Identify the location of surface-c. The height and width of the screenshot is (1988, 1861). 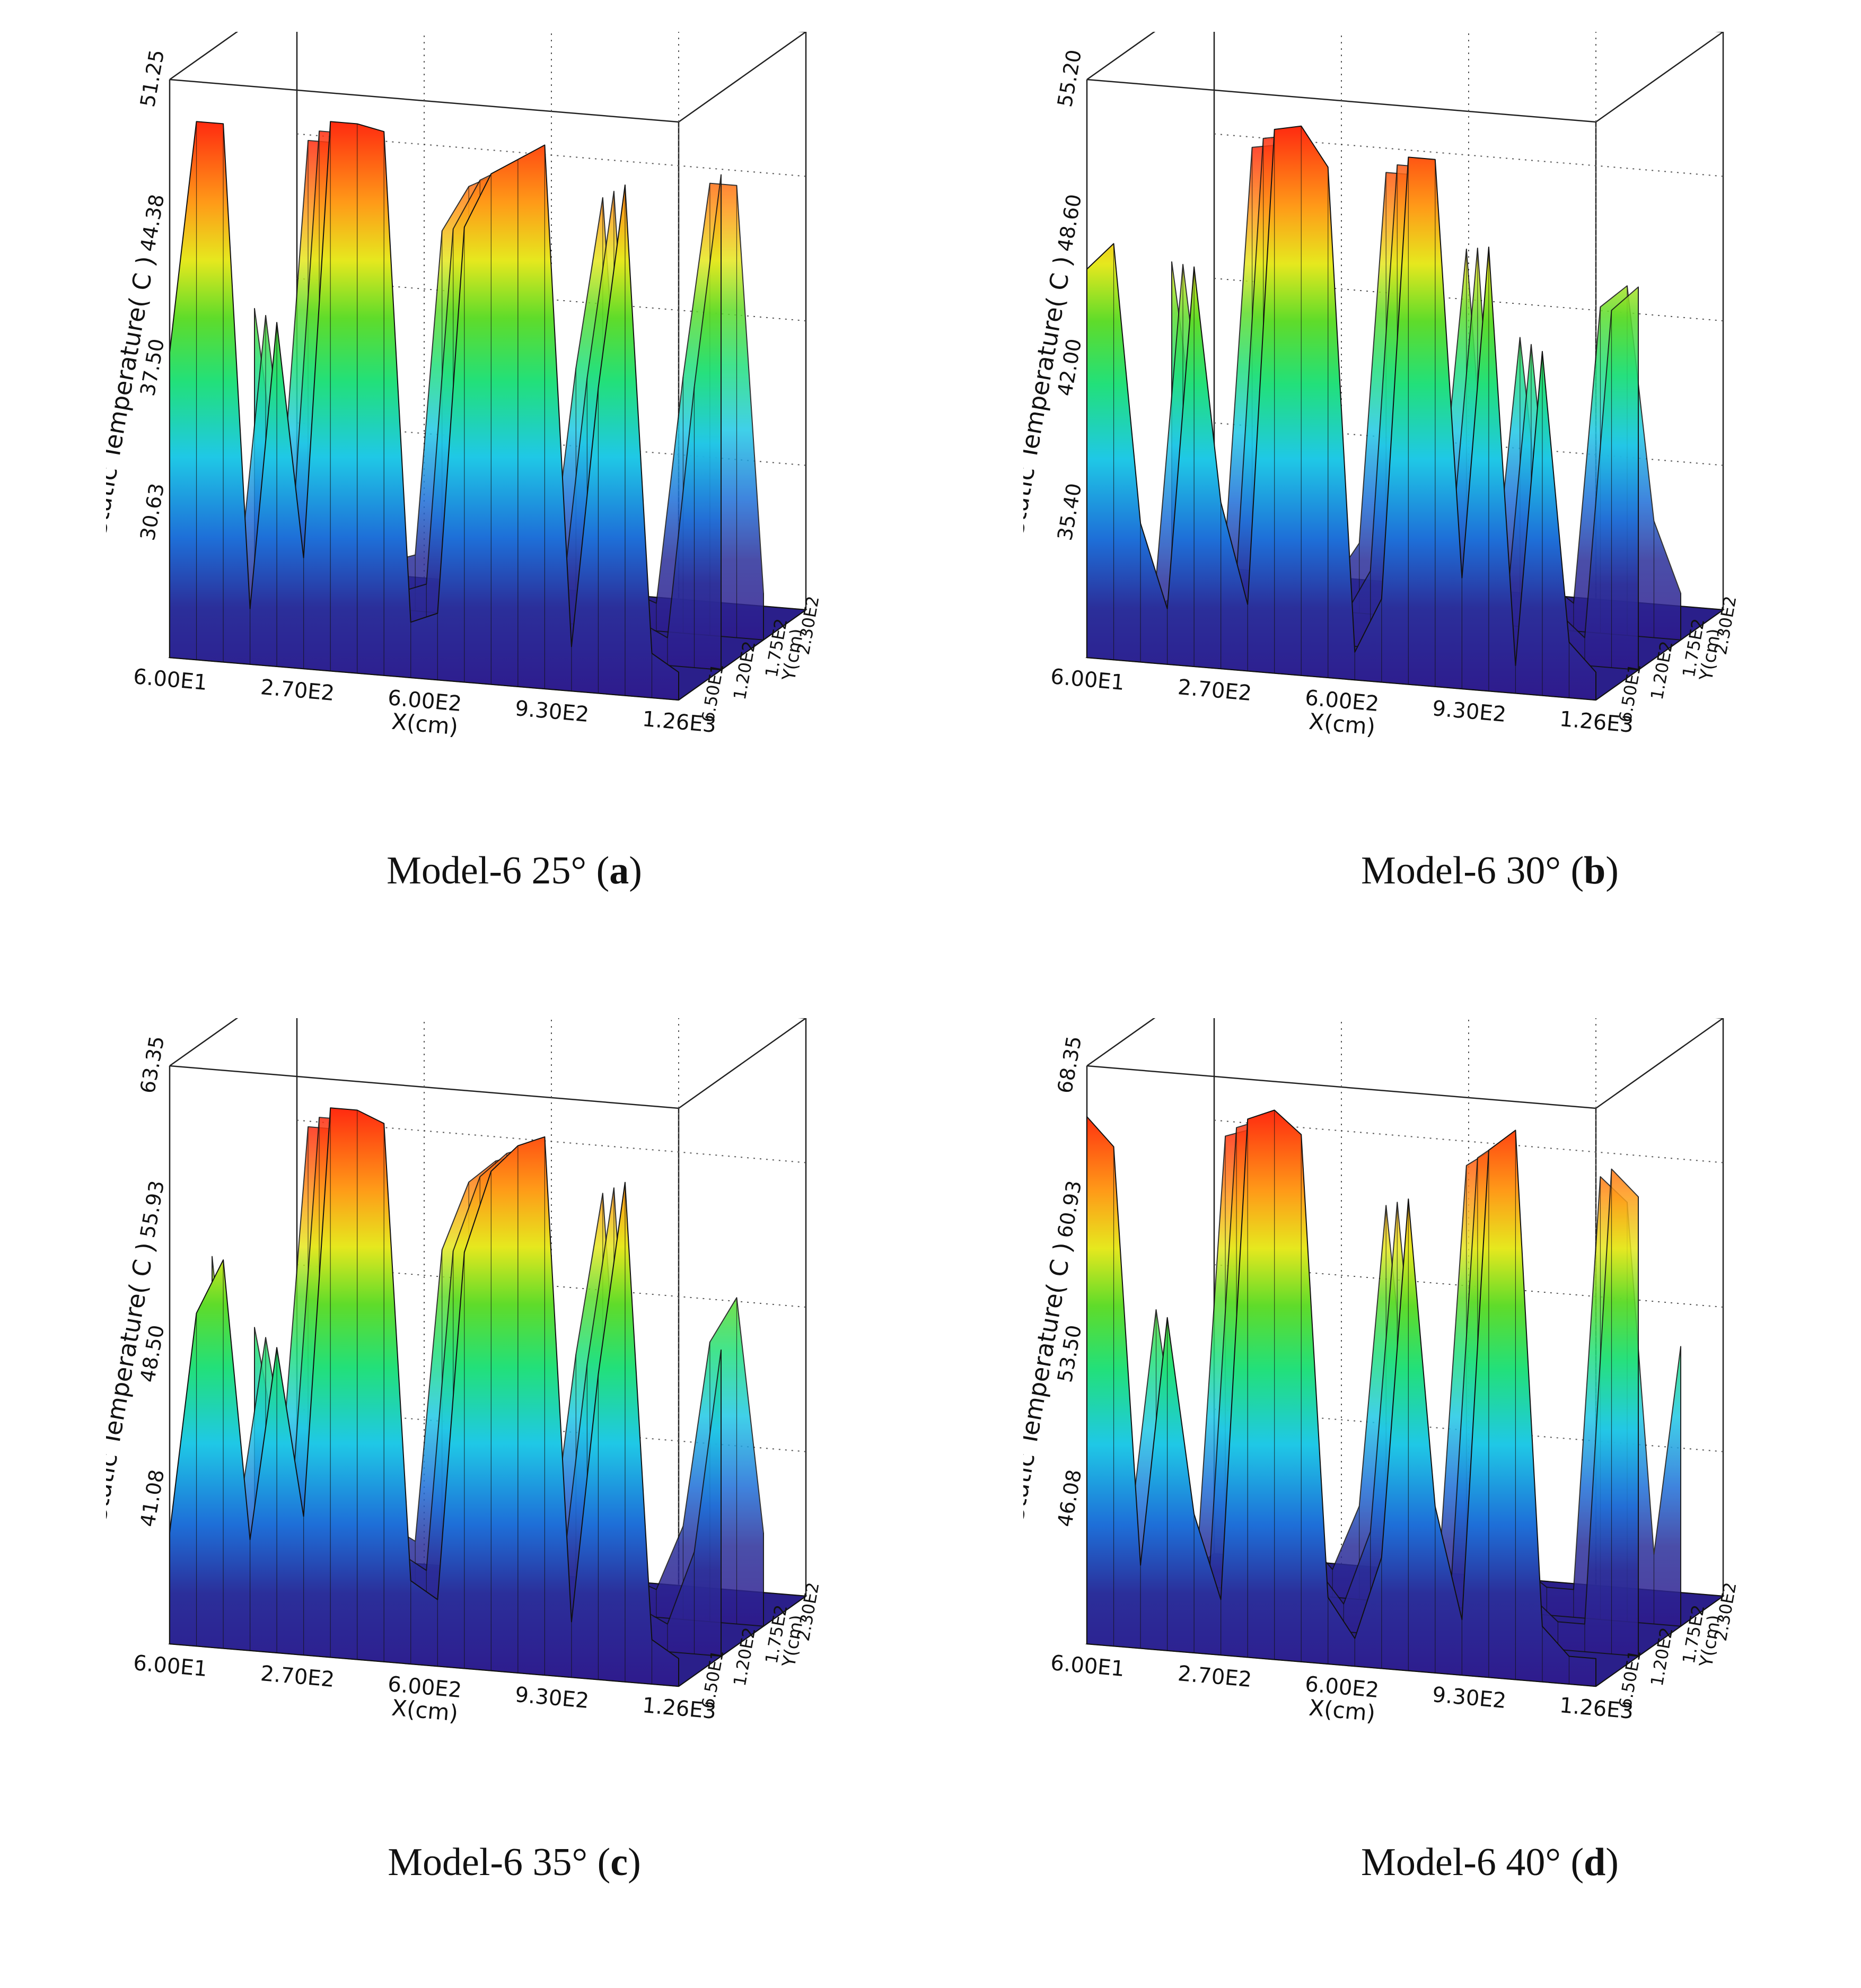
(466, 1397).